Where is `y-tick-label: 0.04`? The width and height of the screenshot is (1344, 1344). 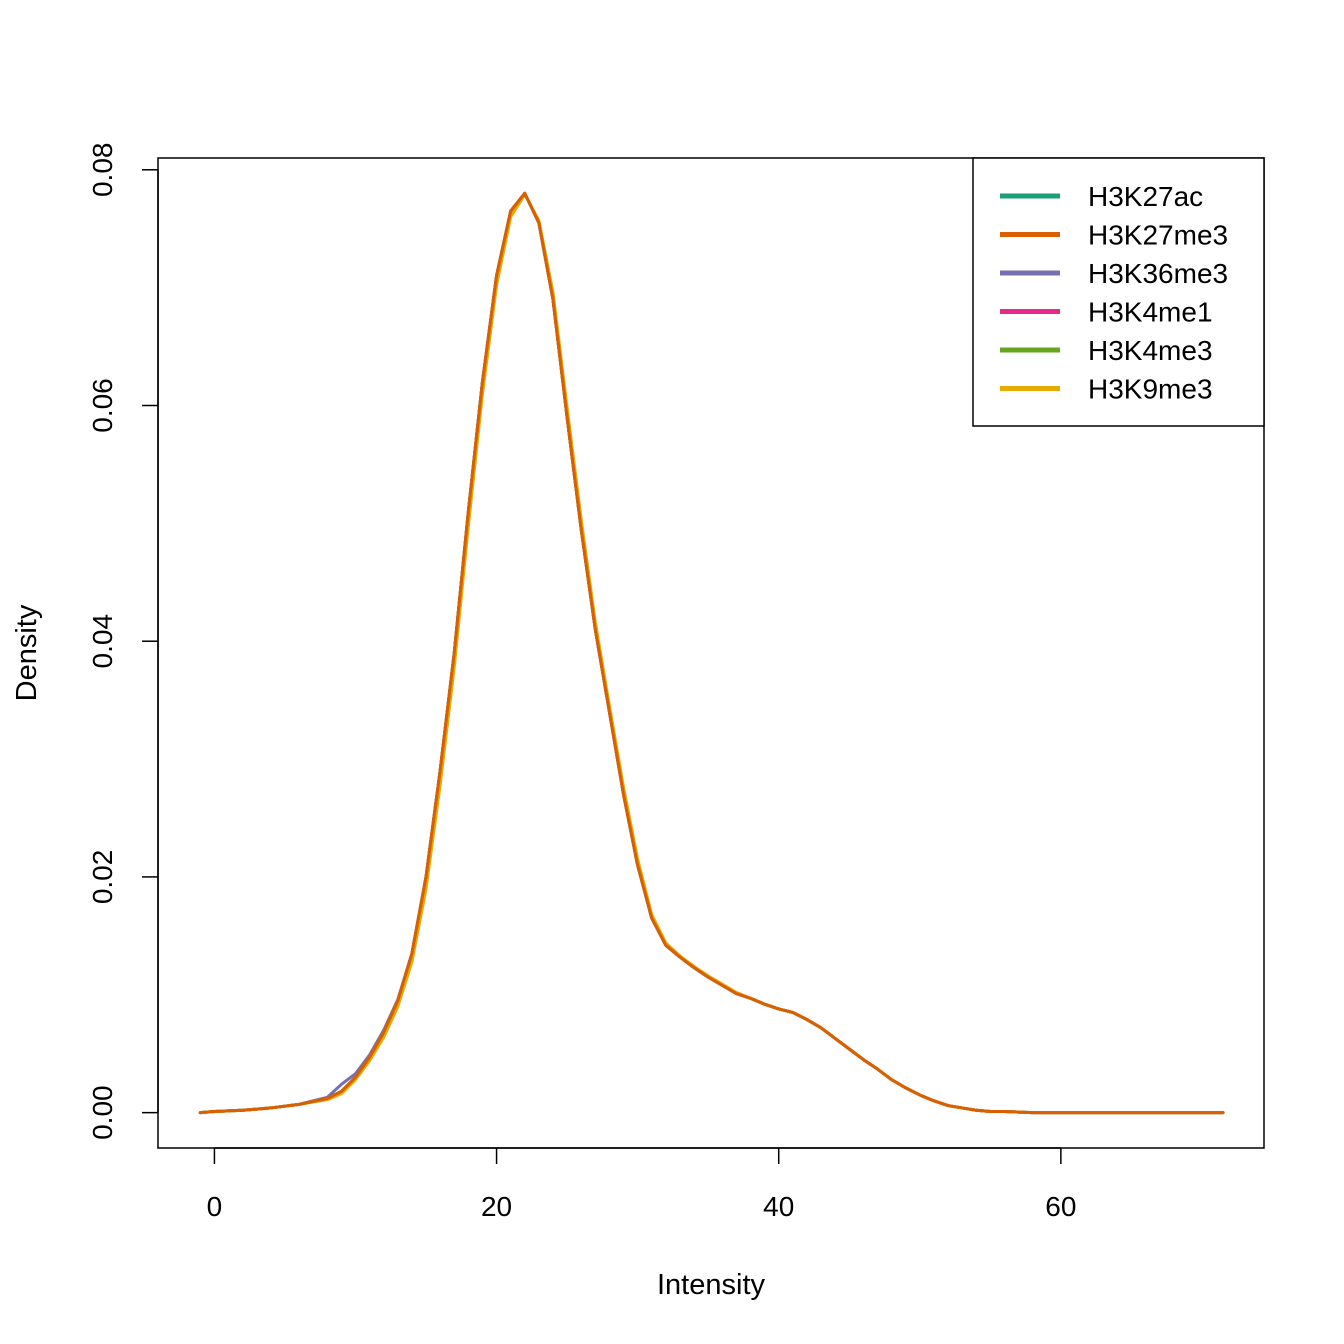 y-tick-label: 0.04 is located at coordinates (102, 641).